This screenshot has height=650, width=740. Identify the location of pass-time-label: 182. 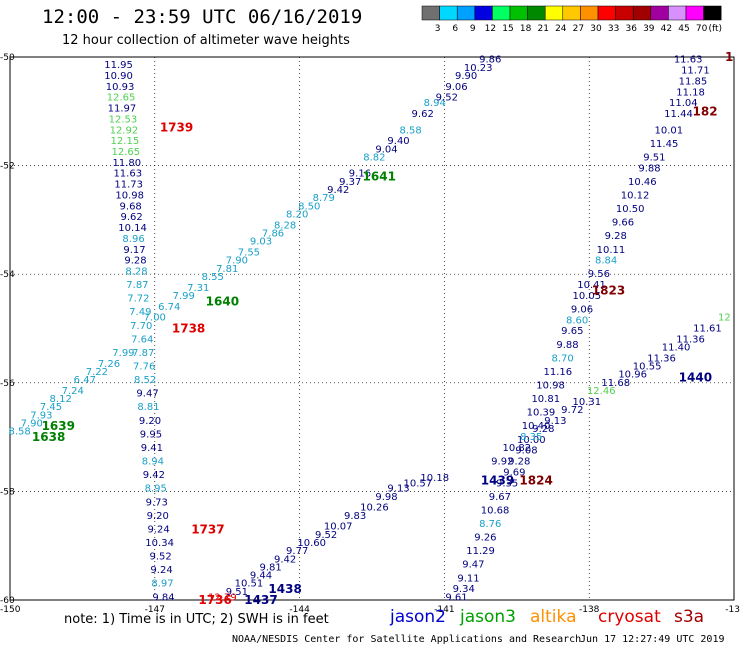
(705, 111).